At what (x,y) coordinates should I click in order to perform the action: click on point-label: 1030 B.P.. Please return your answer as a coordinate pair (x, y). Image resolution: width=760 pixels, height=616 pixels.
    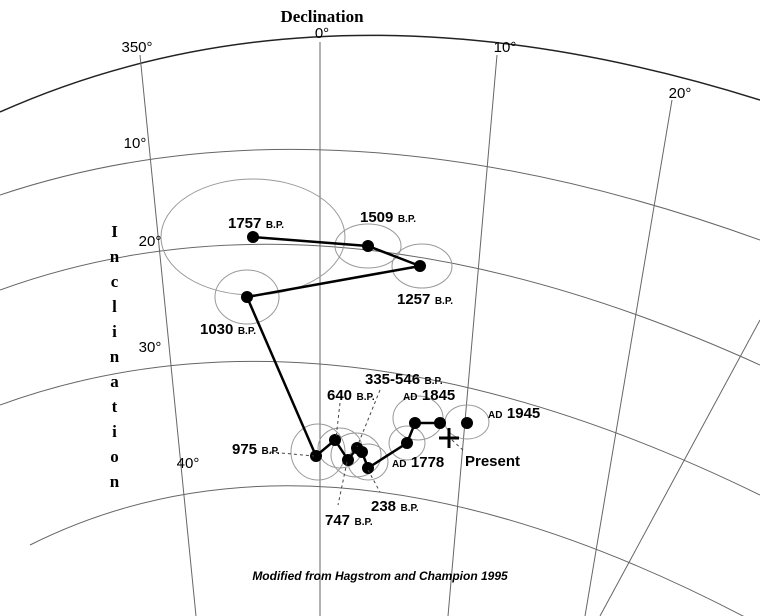
    Looking at the image, I should click on (228, 329).